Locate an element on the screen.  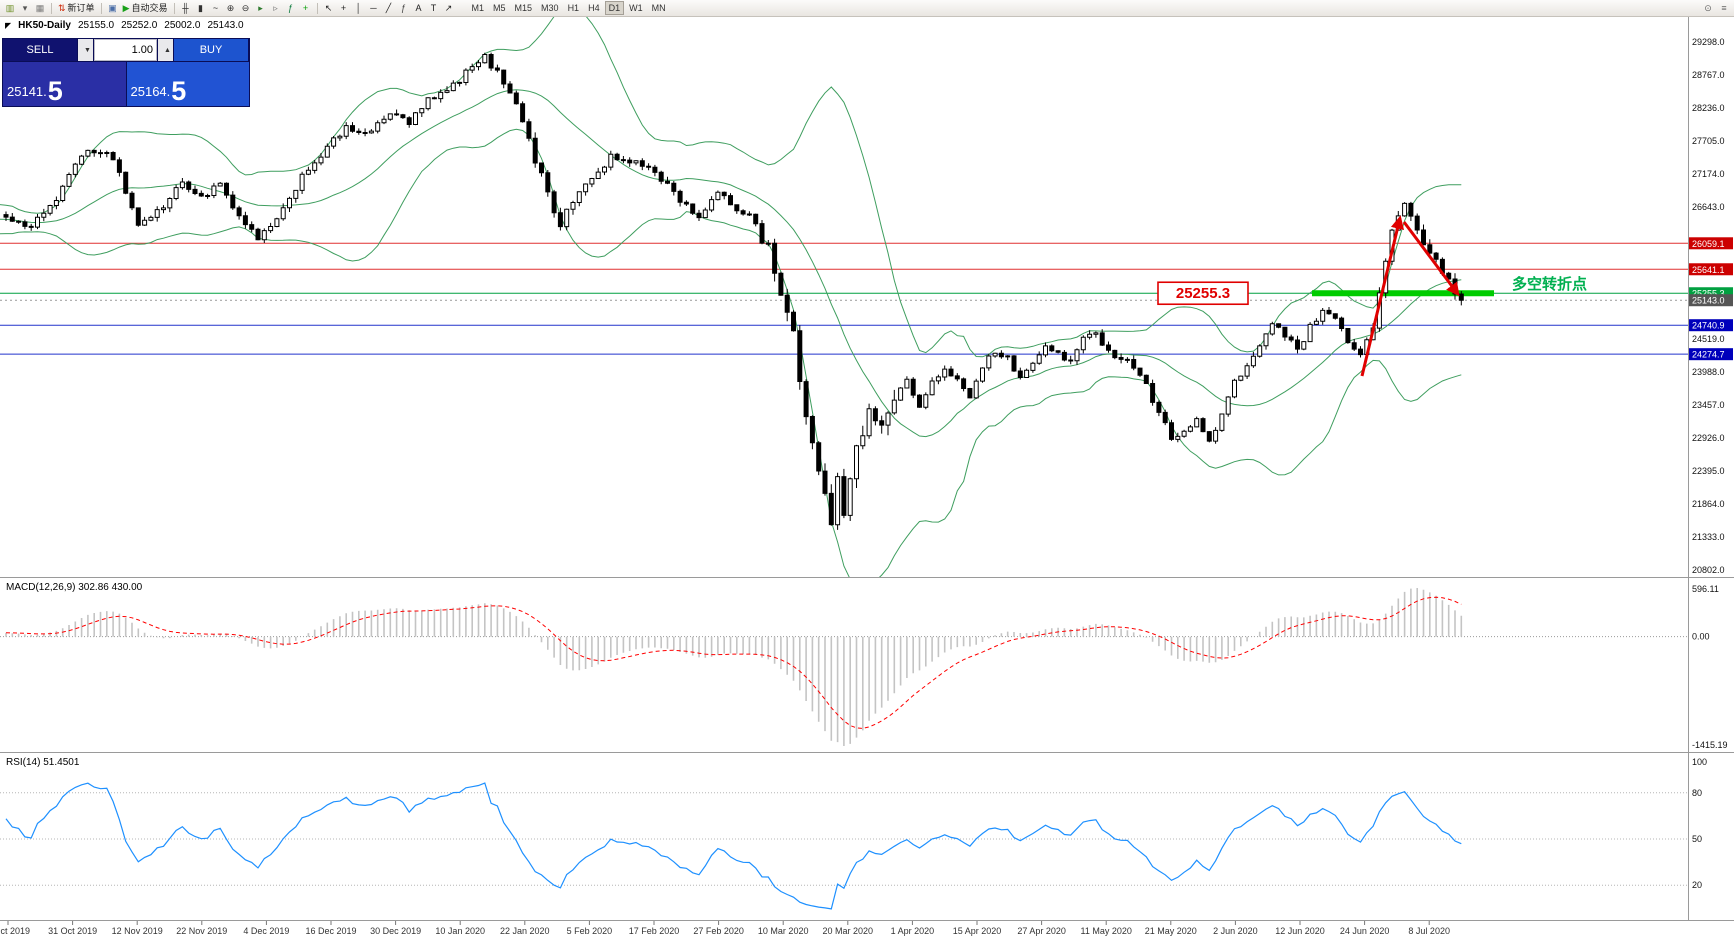
price-tag-24274.7 is located at coordinates (1711, 354).